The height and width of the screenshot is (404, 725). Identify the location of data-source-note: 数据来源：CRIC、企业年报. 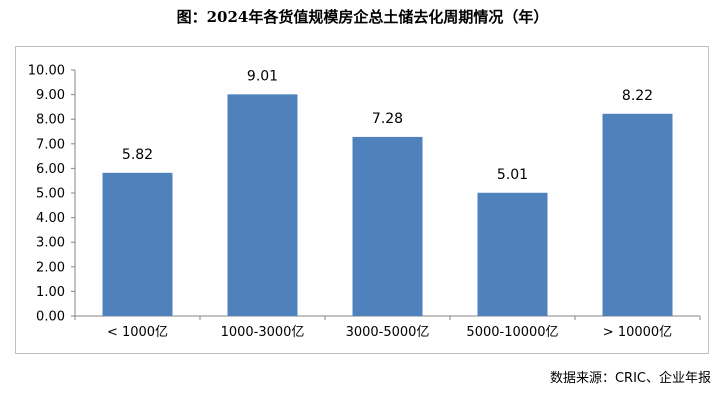
(630, 378).